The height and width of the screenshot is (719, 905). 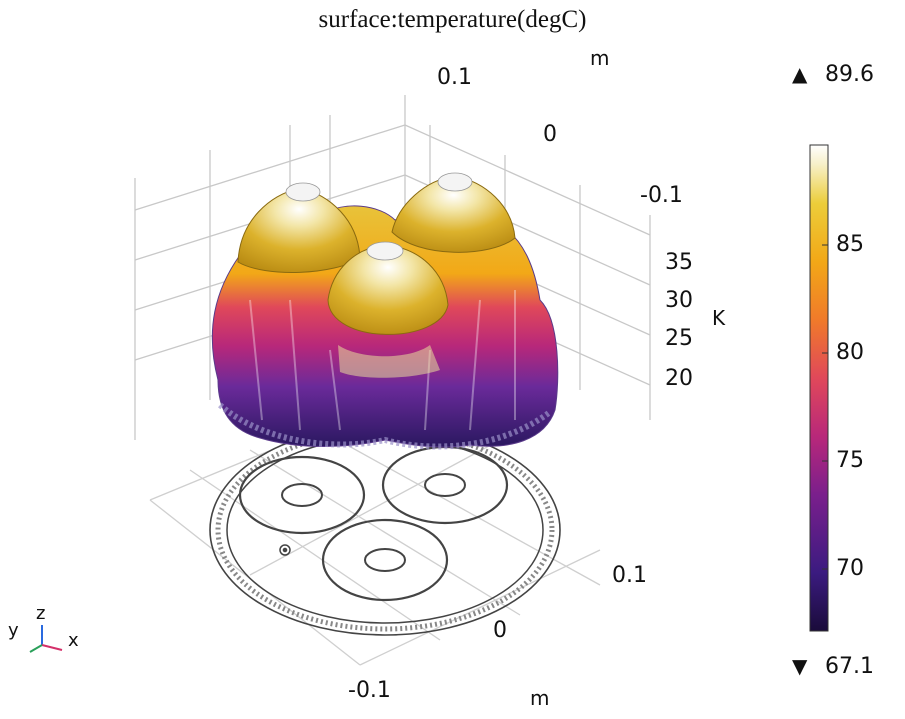 I want to click on max-triangle-icon: ▲, so click(x=800, y=74).